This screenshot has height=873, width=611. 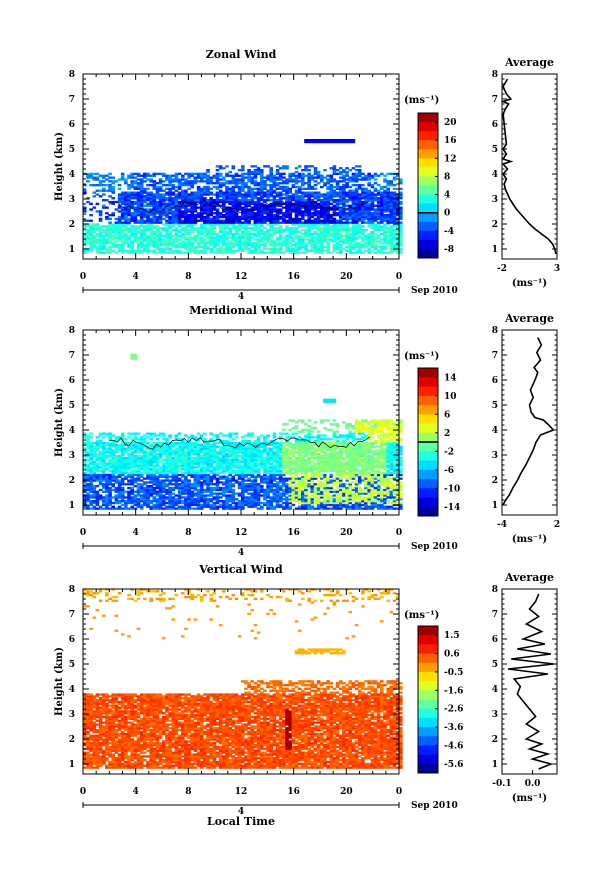 What do you see at coordinates (72, 225) in the screenshot?
I see `y-tick-label: 2` at bounding box center [72, 225].